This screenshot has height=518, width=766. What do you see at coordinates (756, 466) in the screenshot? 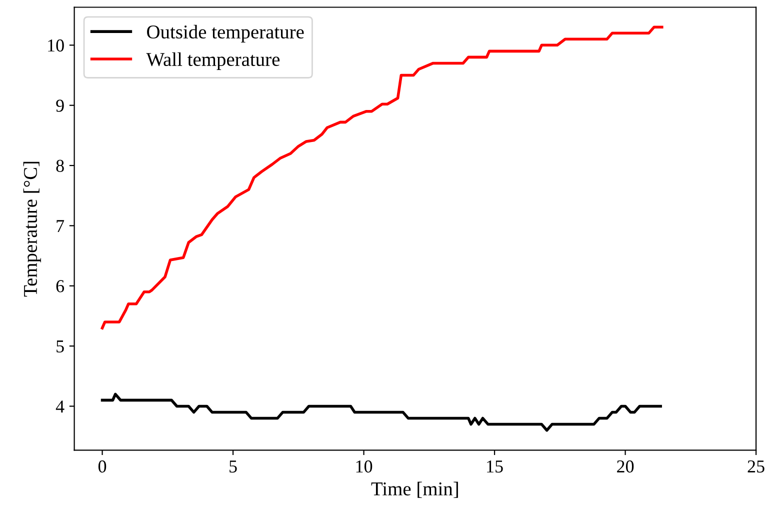
I see `x-tick-label: 25` at bounding box center [756, 466].